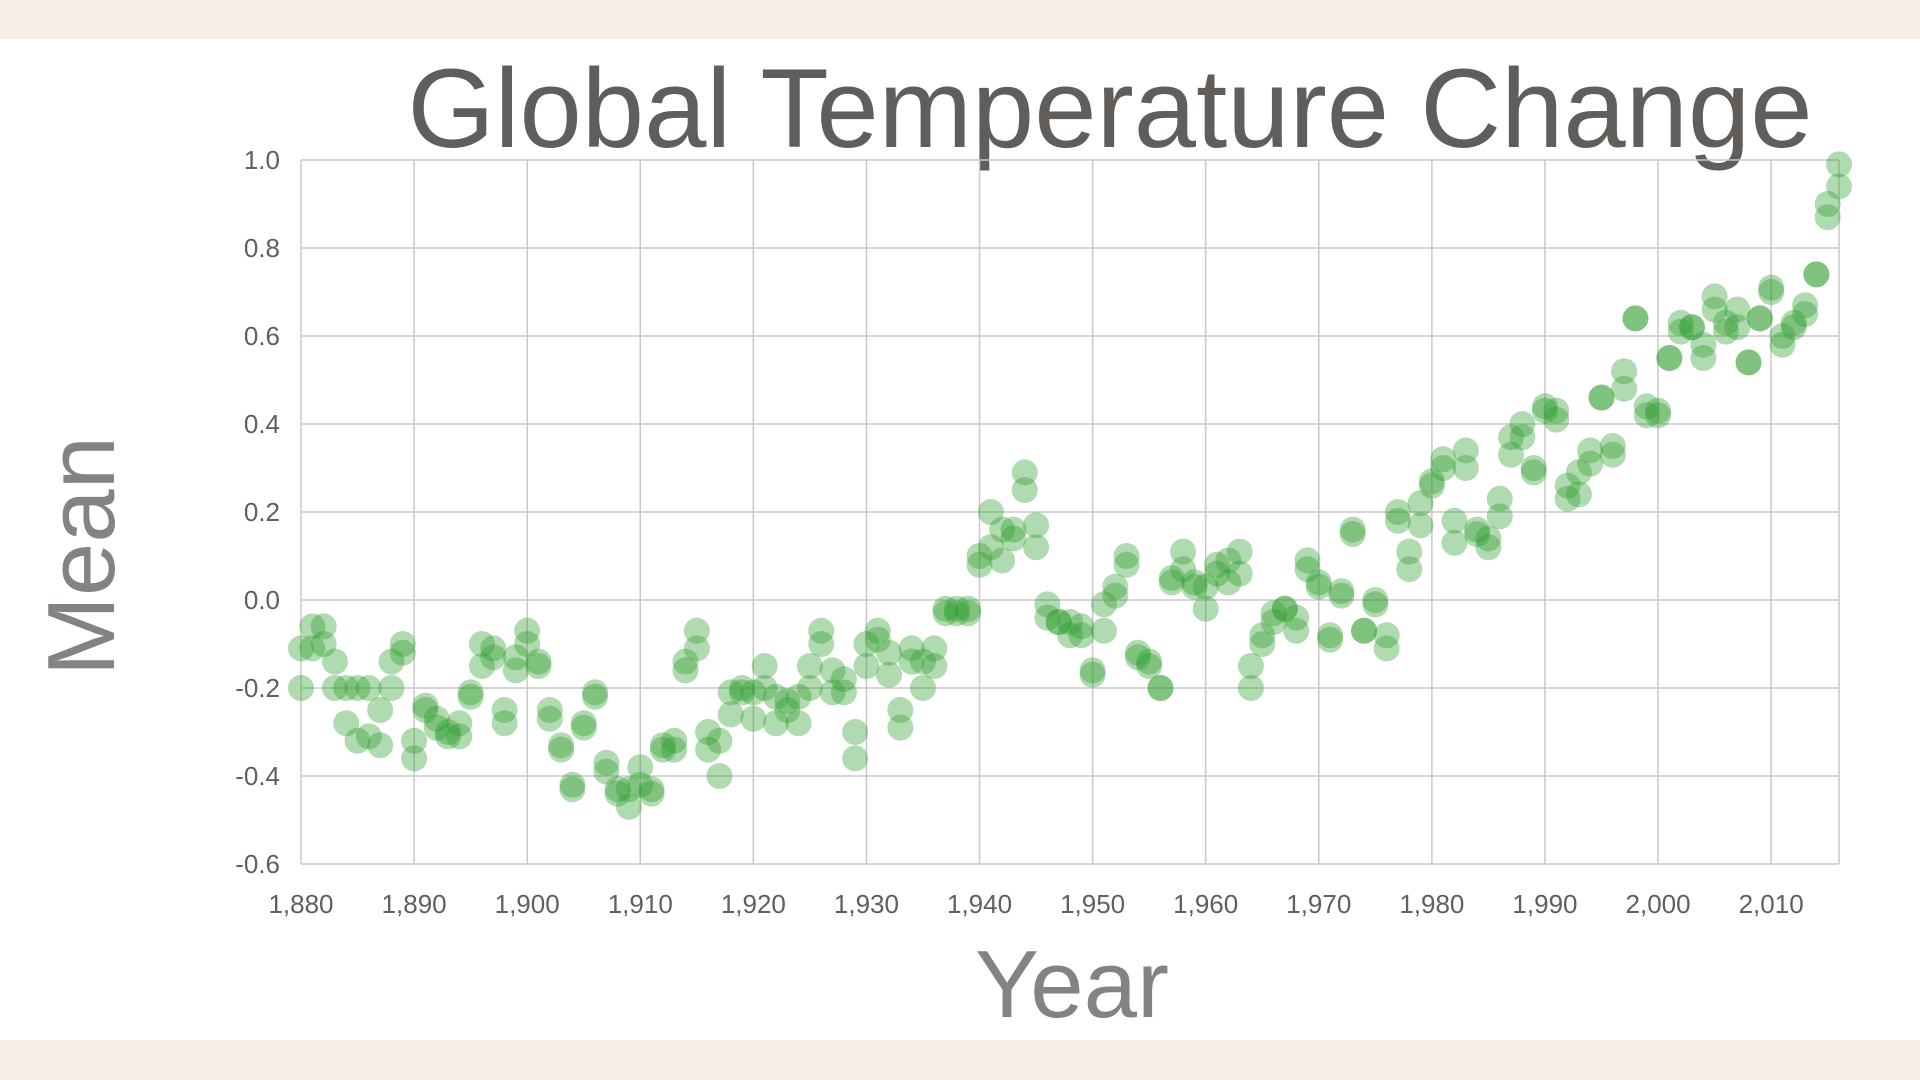  Describe the element at coordinates (640, 904) in the screenshot. I see `x-tick-label: 1,910` at that location.